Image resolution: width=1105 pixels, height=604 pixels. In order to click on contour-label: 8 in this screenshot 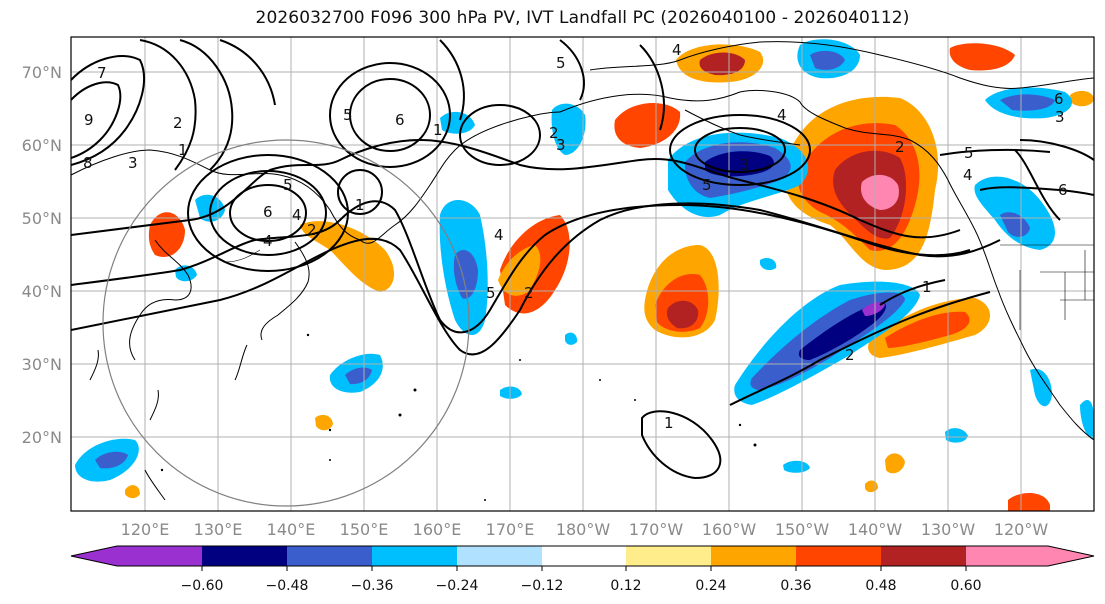, I will do `click(88, 163)`.